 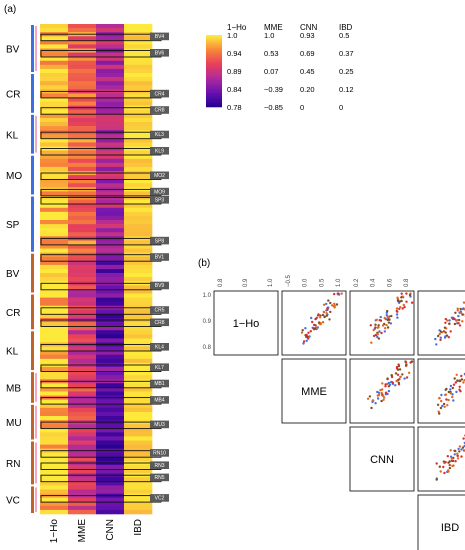 What do you see at coordinates (54, 531) in the screenshot?
I see `heatmap-column-label: 1−Ho` at bounding box center [54, 531].